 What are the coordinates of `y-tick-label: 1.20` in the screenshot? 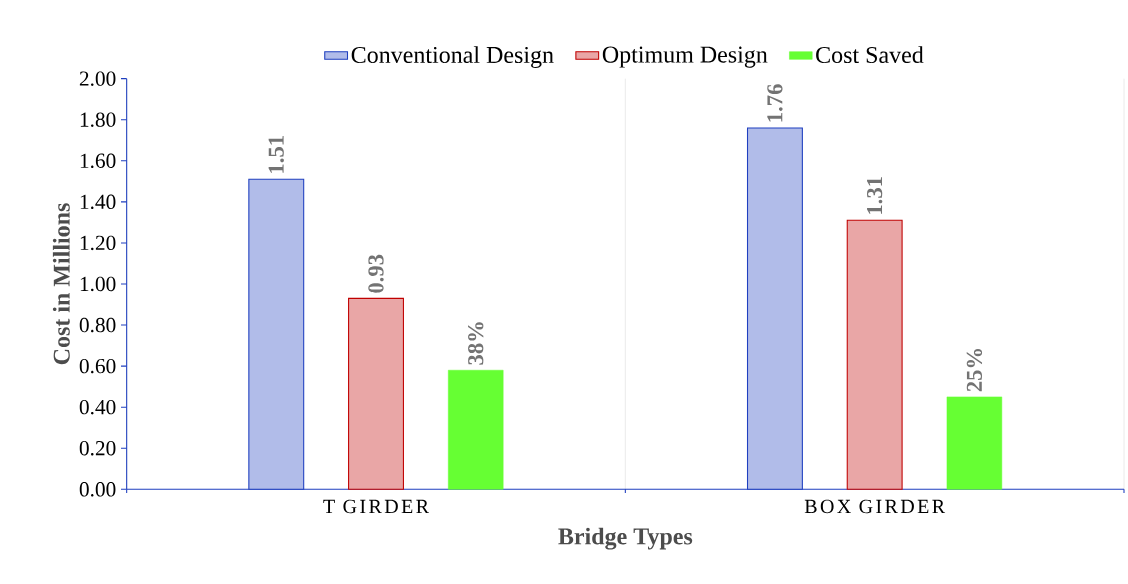 It's located at (98, 243).